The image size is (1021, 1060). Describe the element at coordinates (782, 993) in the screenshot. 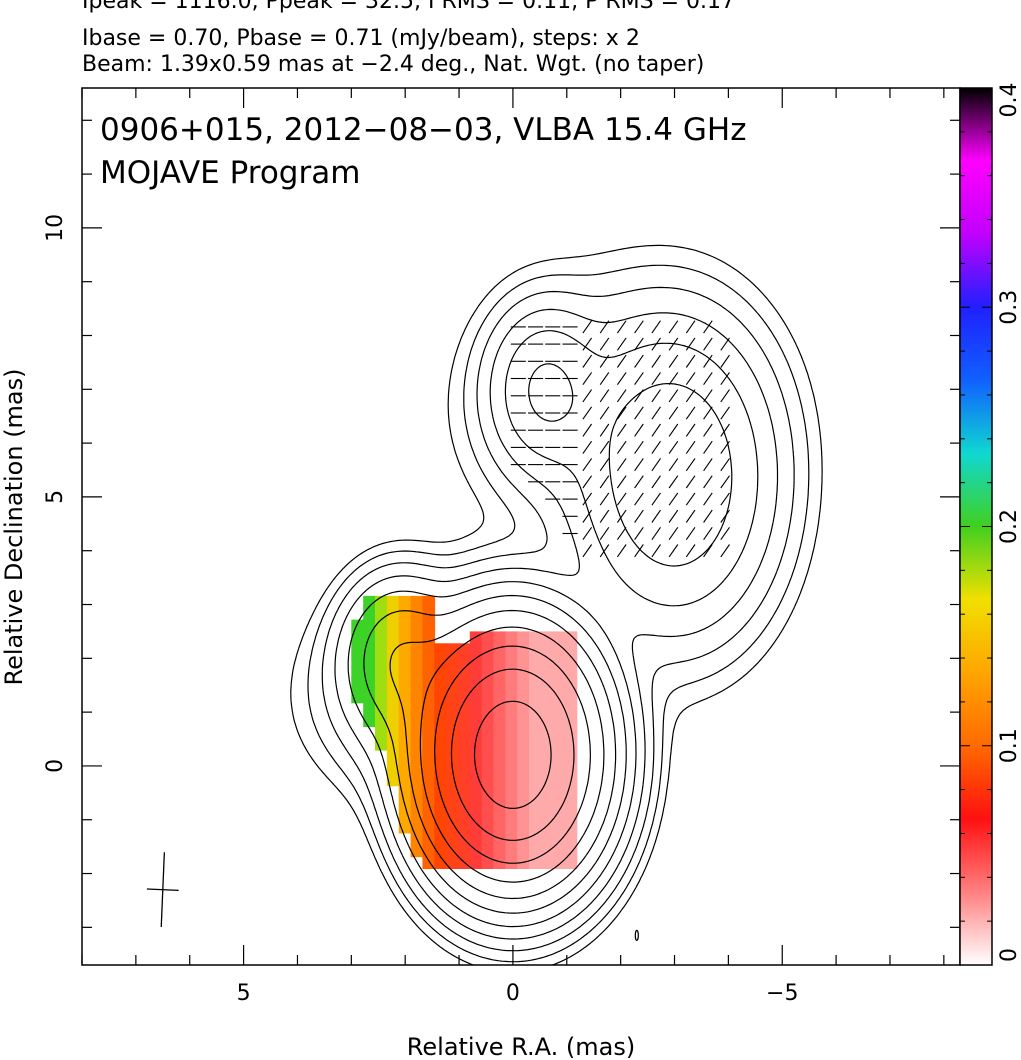

I see `x-tick-label: −5` at that location.